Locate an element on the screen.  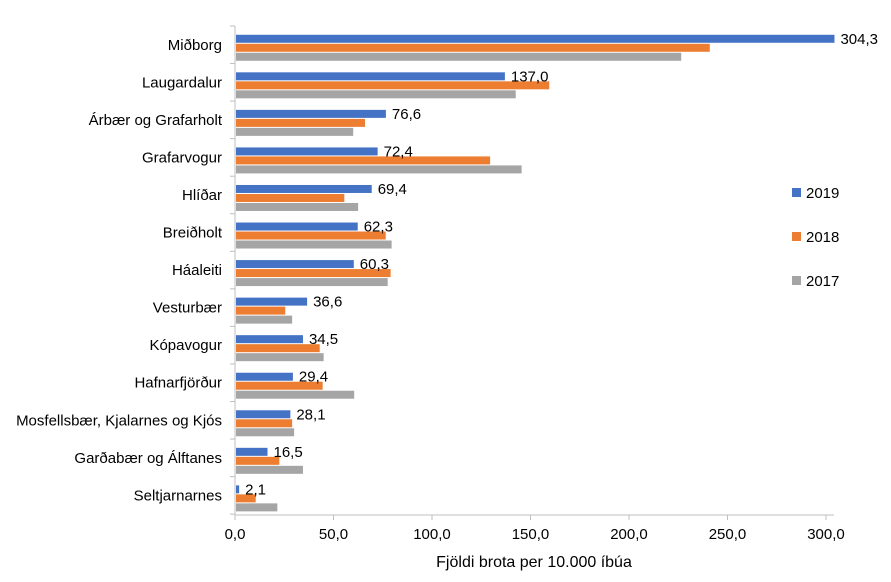
data-label: 29,4 is located at coordinates (313, 377).